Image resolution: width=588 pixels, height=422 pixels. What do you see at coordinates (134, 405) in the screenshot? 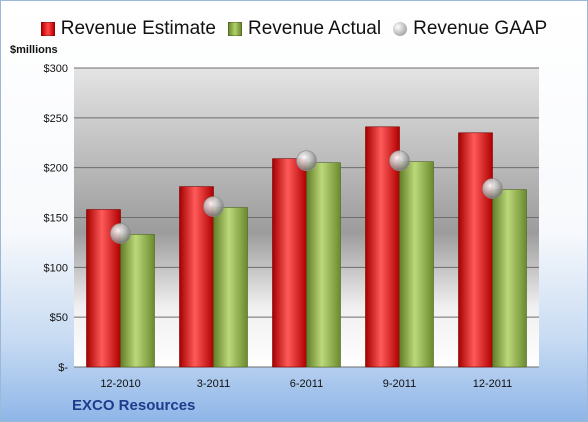
I see `company-name: EXCO Resources` at bounding box center [134, 405].